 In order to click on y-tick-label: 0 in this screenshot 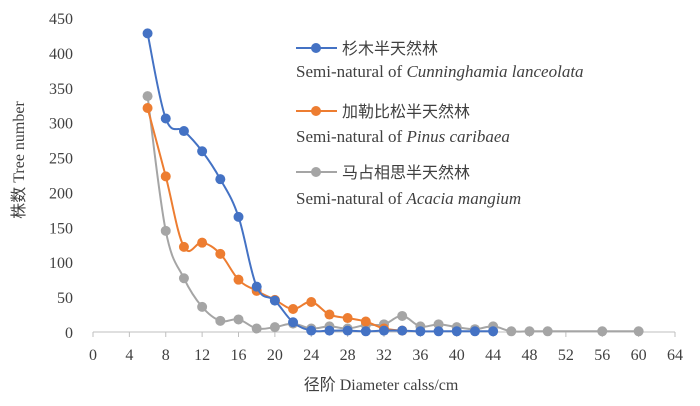, I will do `click(69, 333)`.